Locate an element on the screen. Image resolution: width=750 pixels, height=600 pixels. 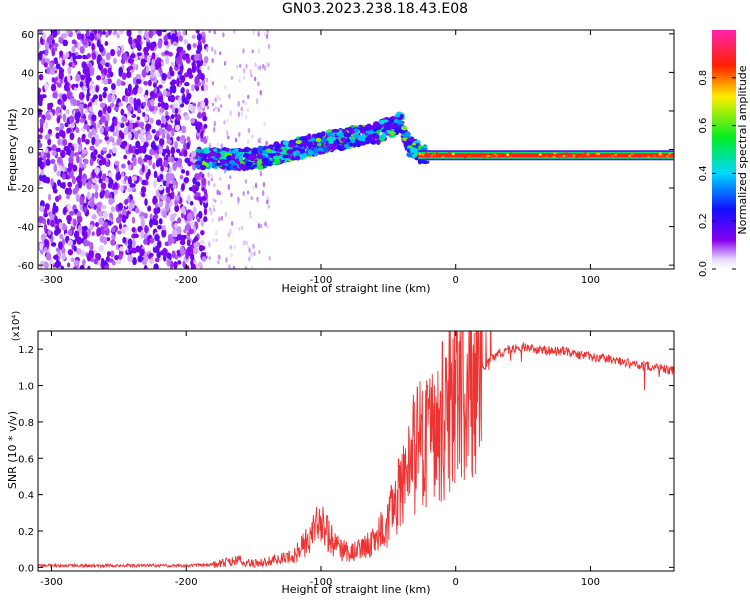
spectrogram-xtick-label: 100 is located at coordinates (590, 280).